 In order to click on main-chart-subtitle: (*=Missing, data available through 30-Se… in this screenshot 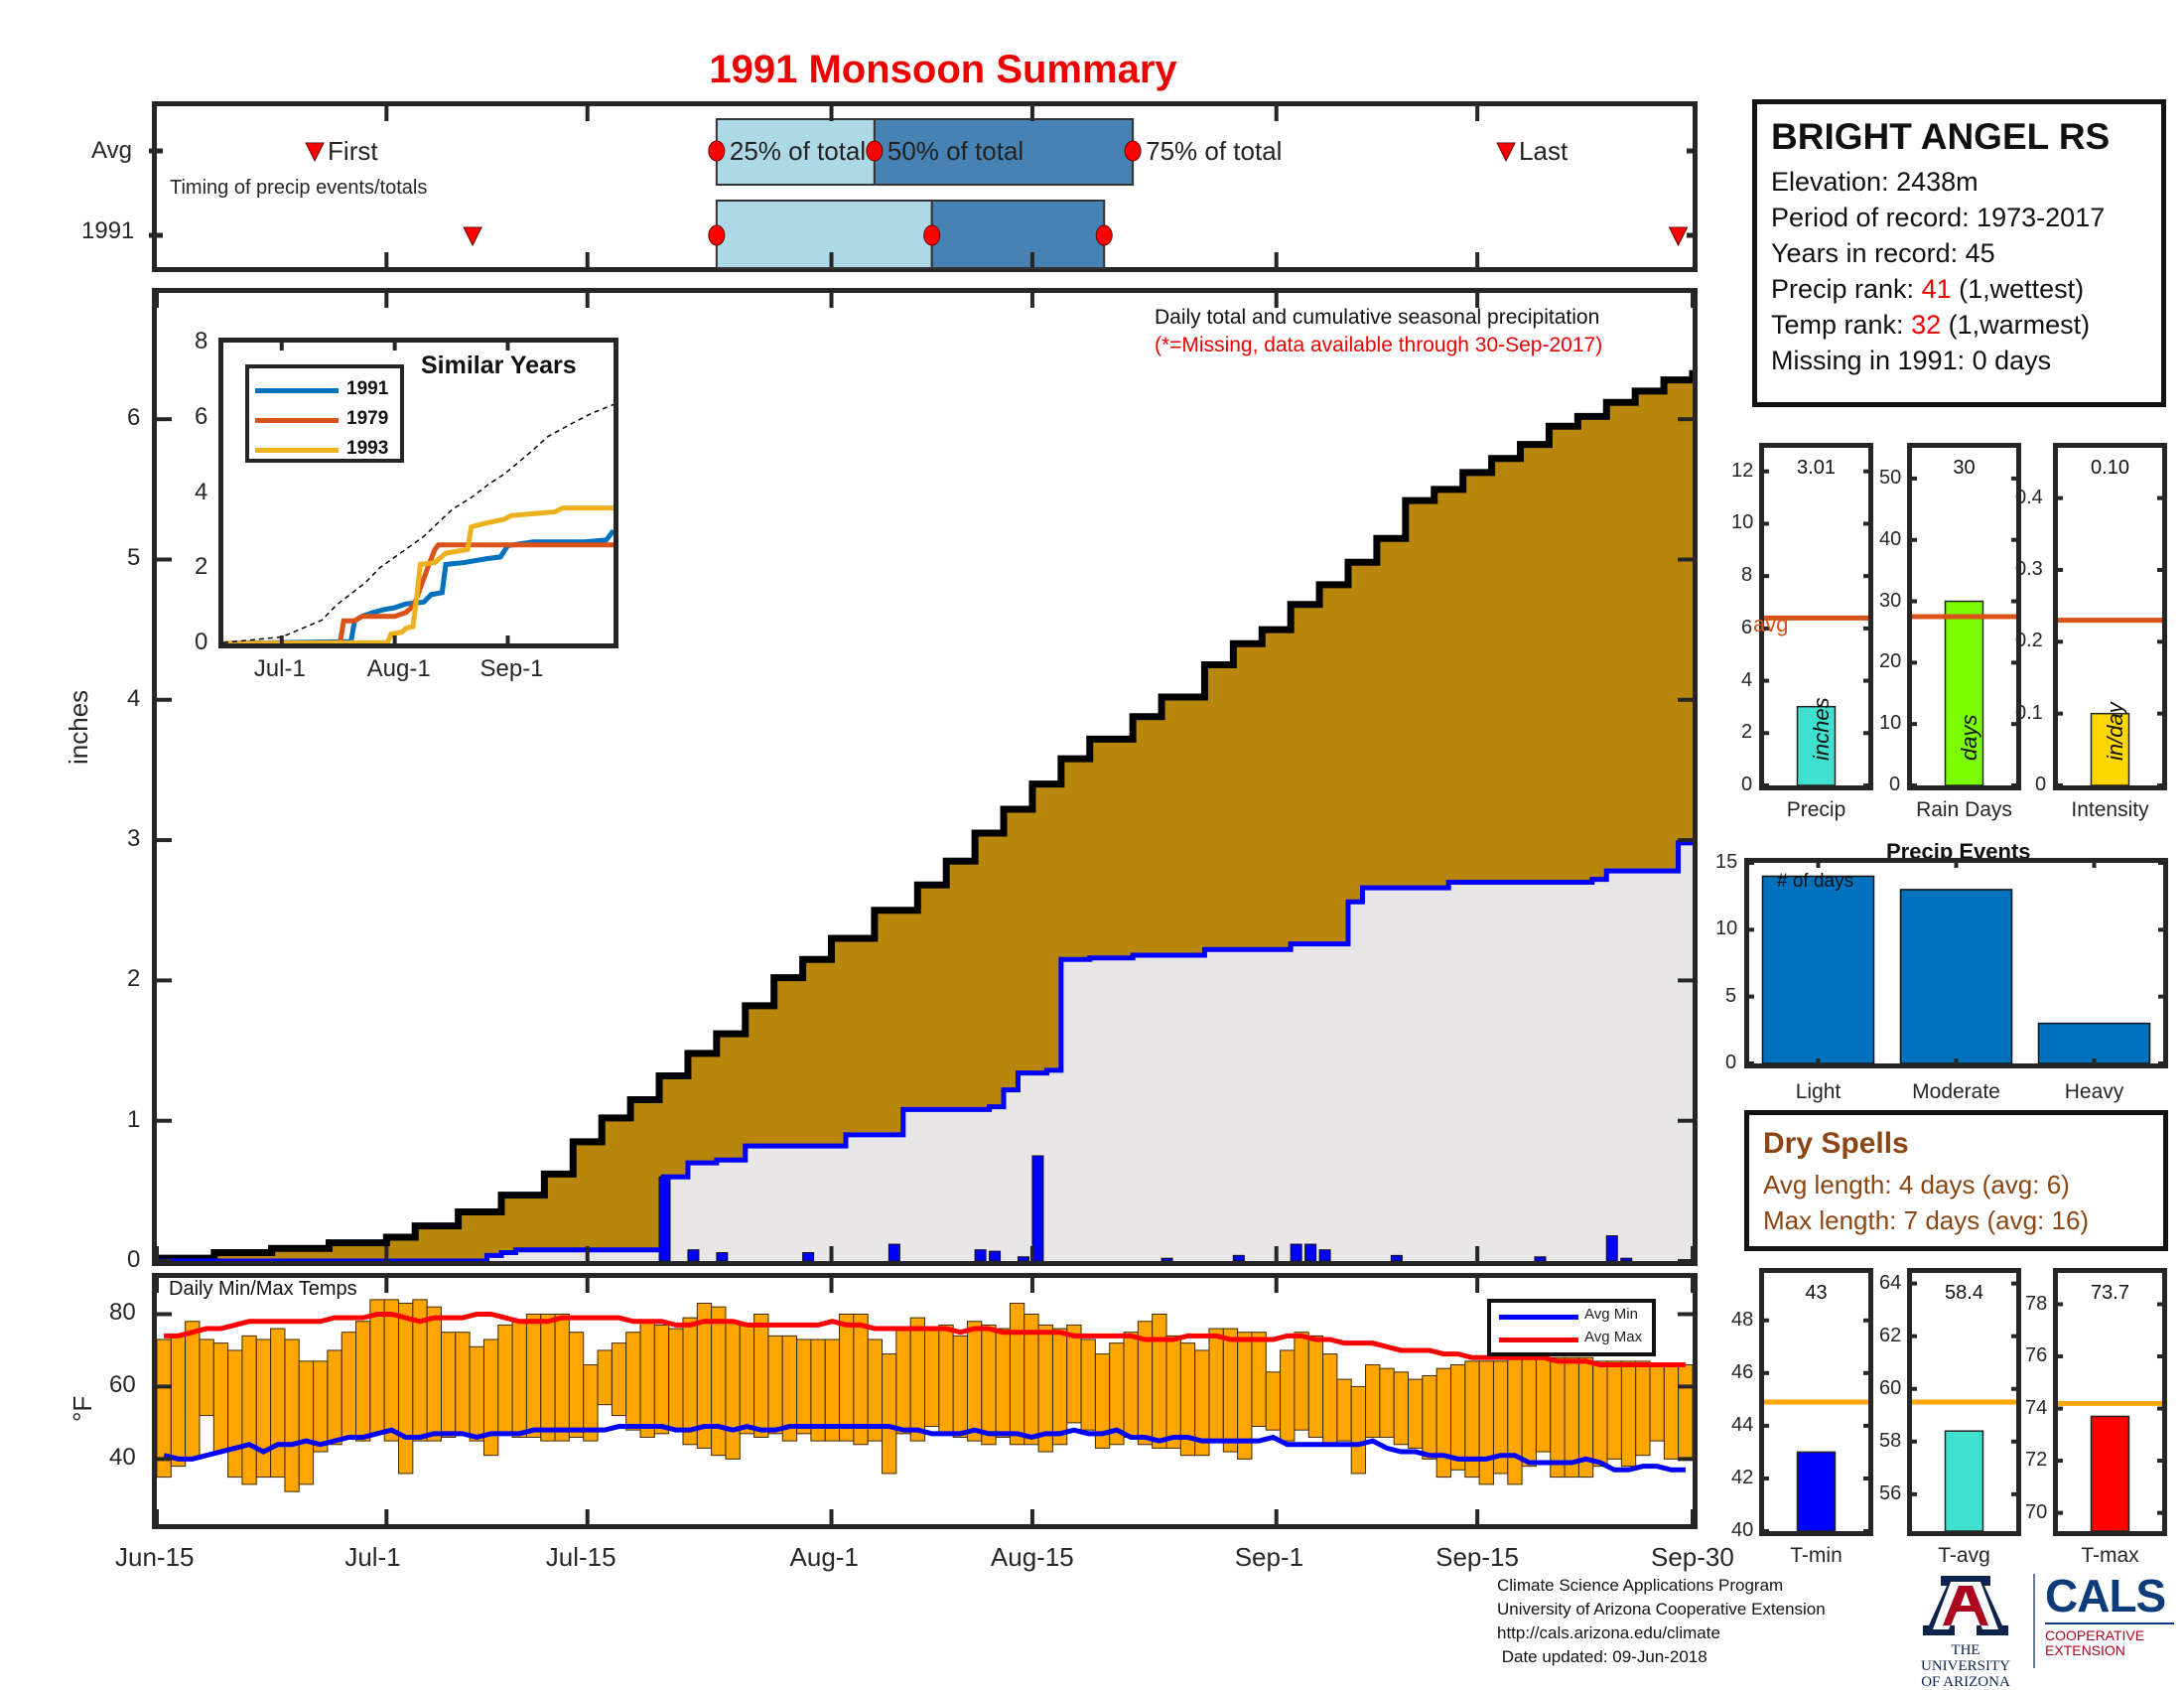, I will do `click(1379, 345)`.